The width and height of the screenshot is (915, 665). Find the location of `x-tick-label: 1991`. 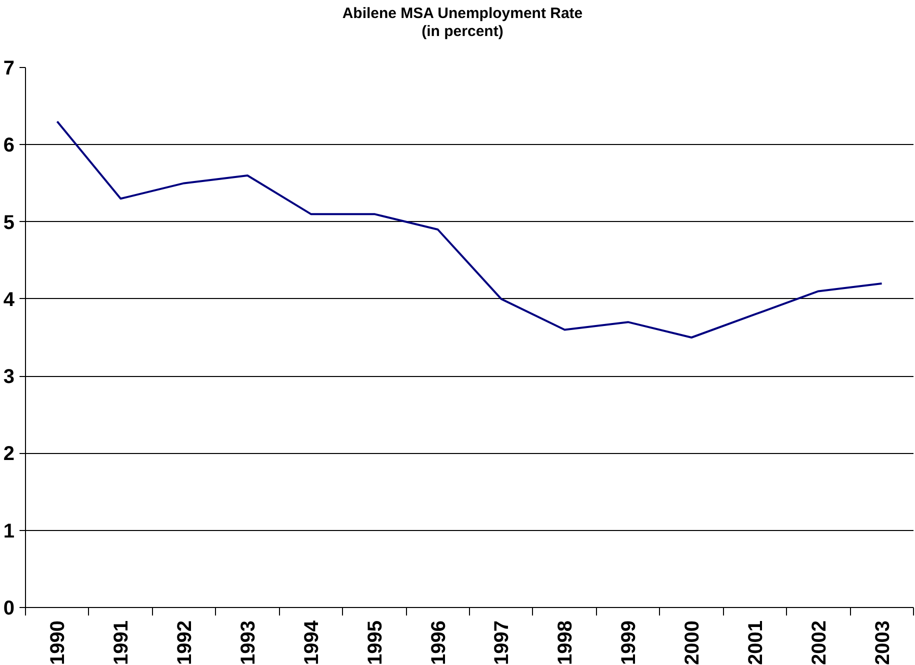

x-tick-label: 1991 is located at coordinates (121, 642).